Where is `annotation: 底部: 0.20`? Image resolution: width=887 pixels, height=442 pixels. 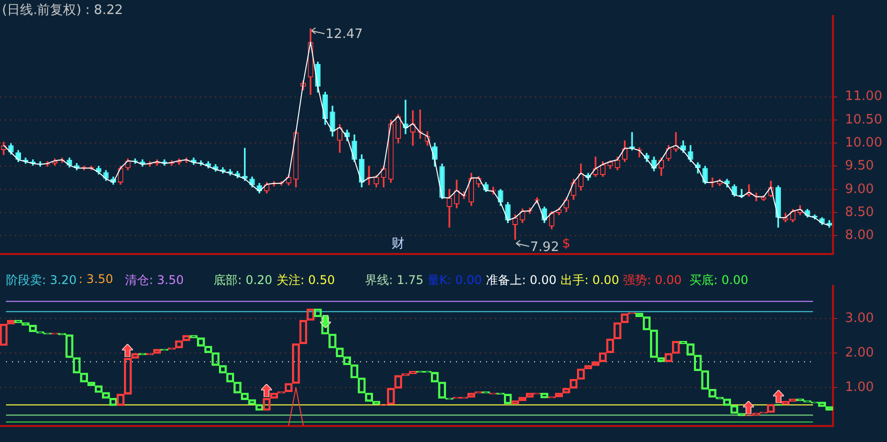 annotation: 底部: 0.20 is located at coordinates (243, 280).